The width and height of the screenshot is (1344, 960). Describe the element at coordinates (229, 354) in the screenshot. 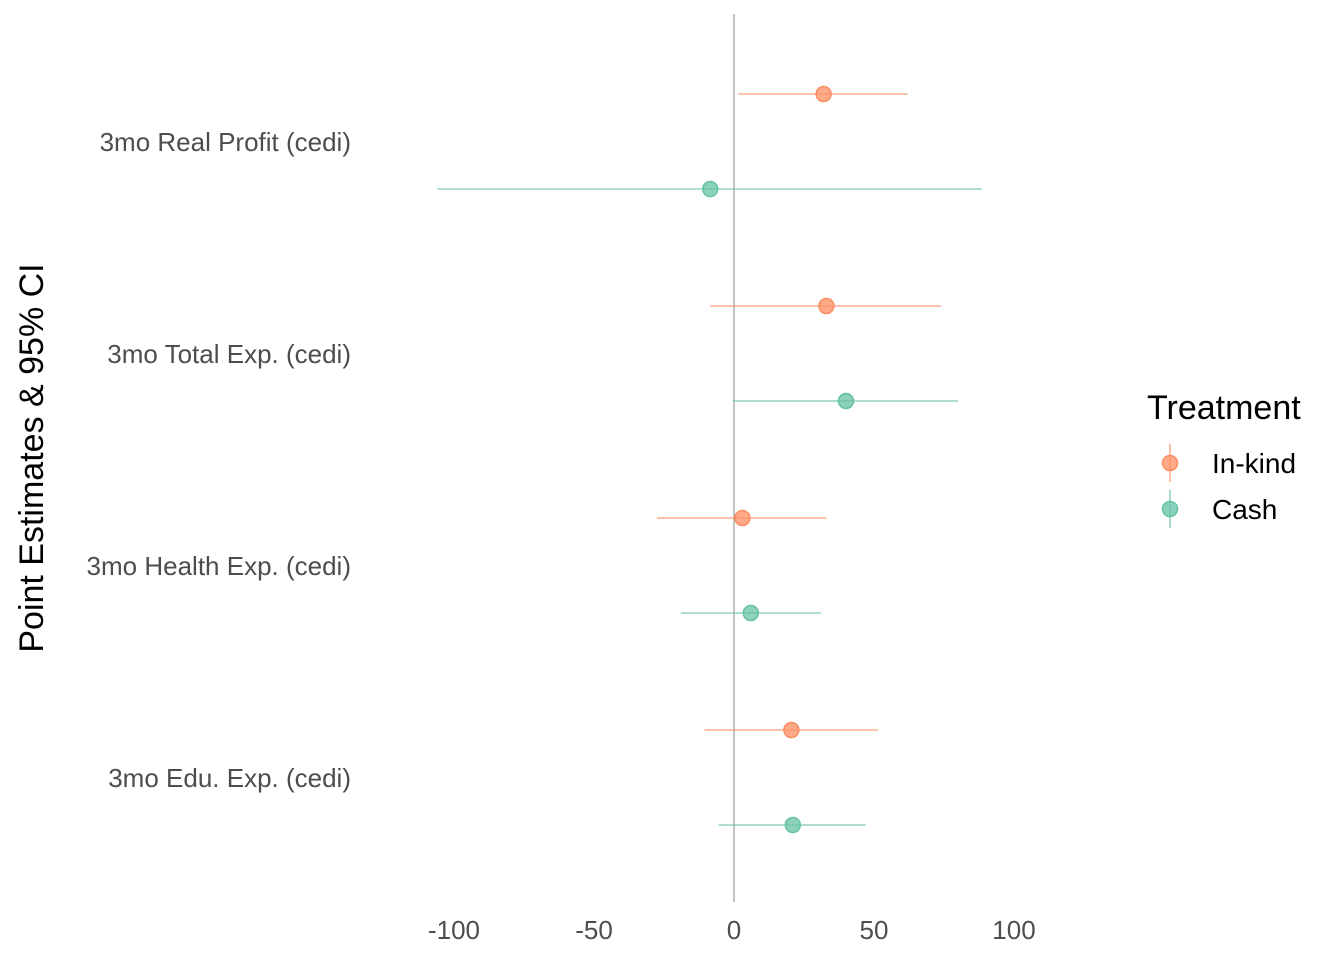

I see `category-label-2: 3mo Total Exp. (cedi)` at that location.